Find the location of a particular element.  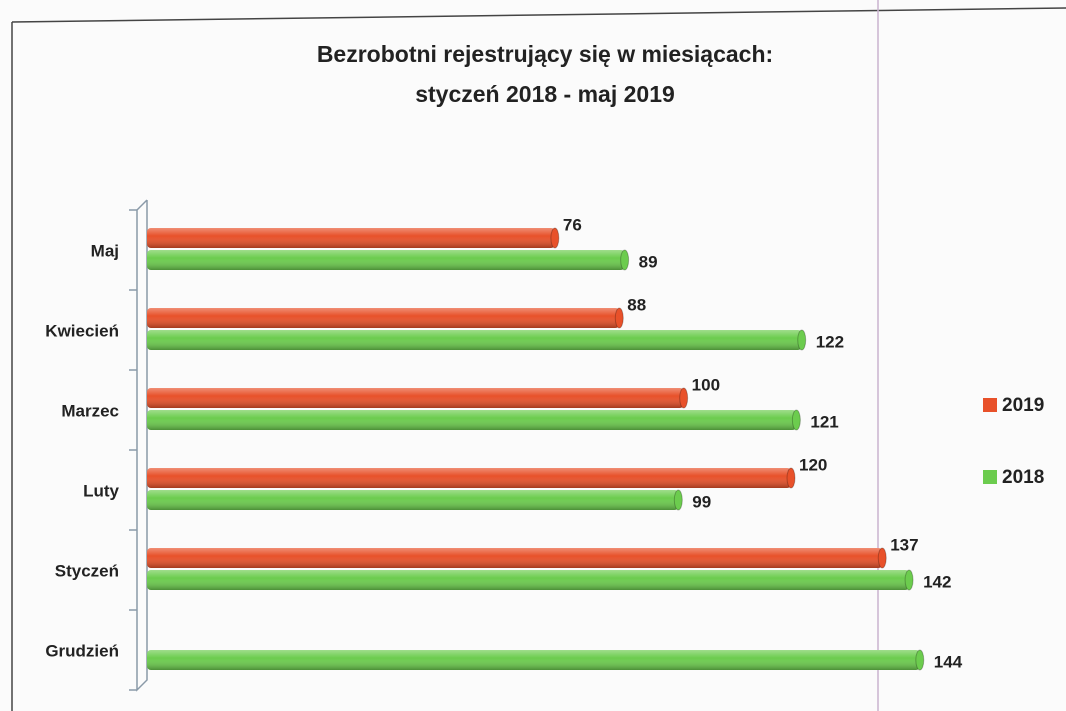

data-label: 100 is located at coordinates (706, 384).